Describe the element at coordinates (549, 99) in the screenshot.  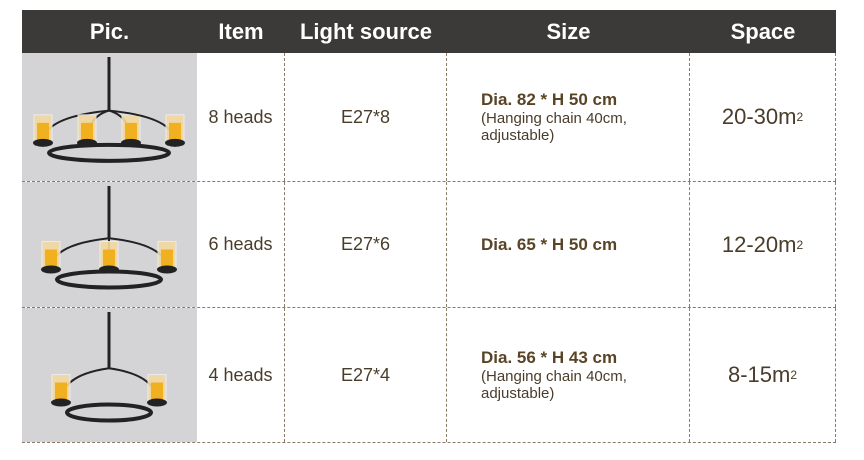
I see `size-dimensions: Dia. 82 * H 50 cm` at that location.